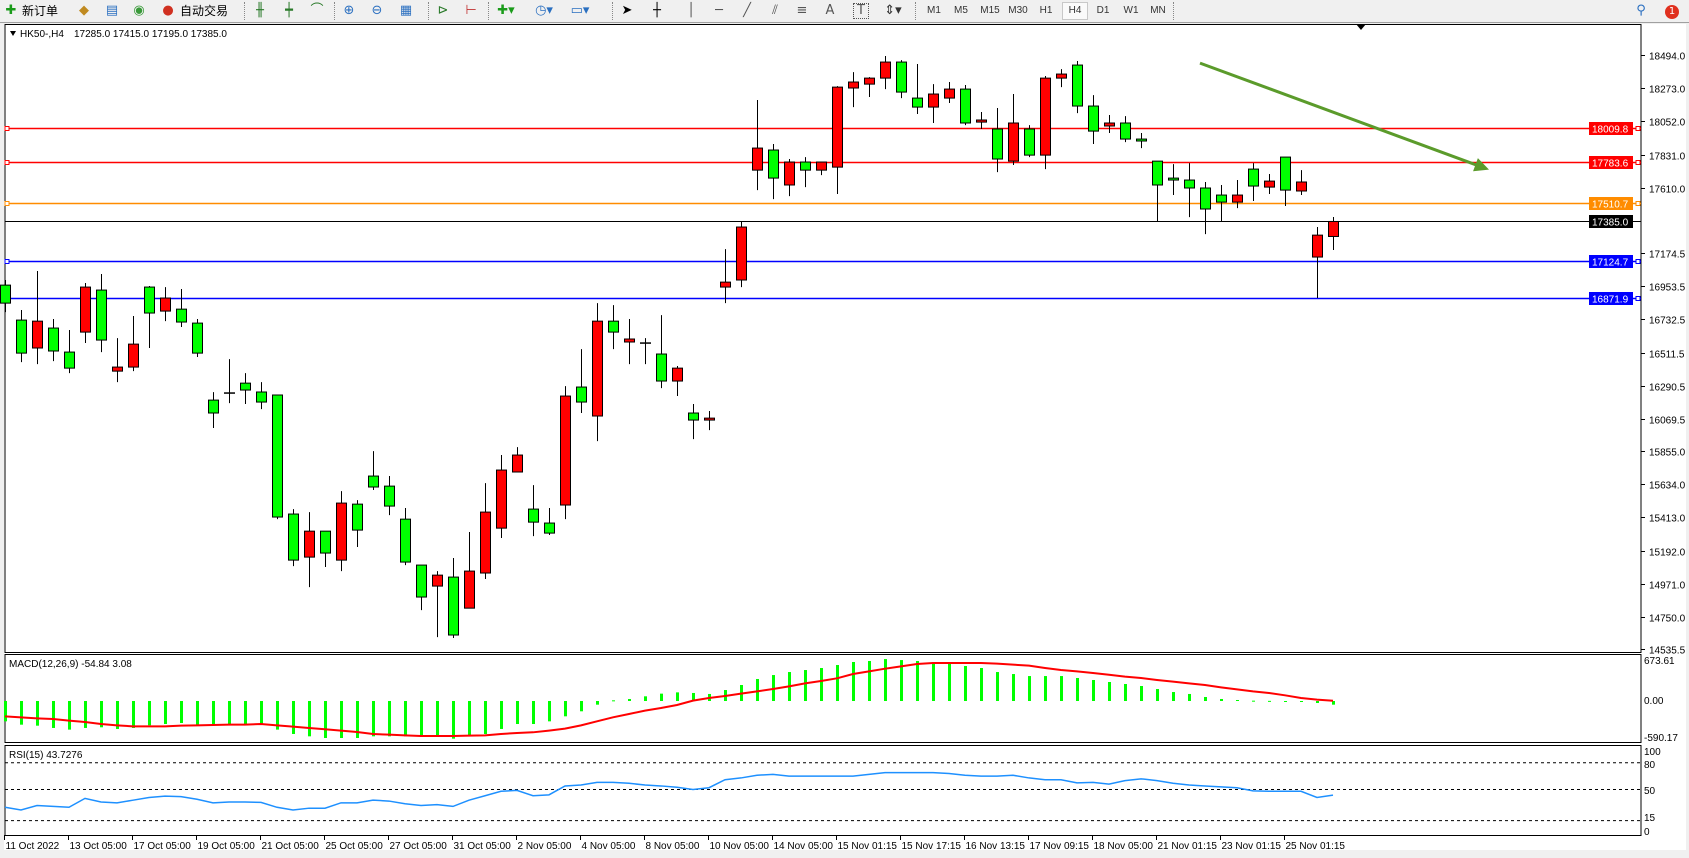  What do you see at coordinates (163, 846) in the screenshot?
I see `time-tick-label: 17 Oct 05:00` at bounding box center [163, 846].